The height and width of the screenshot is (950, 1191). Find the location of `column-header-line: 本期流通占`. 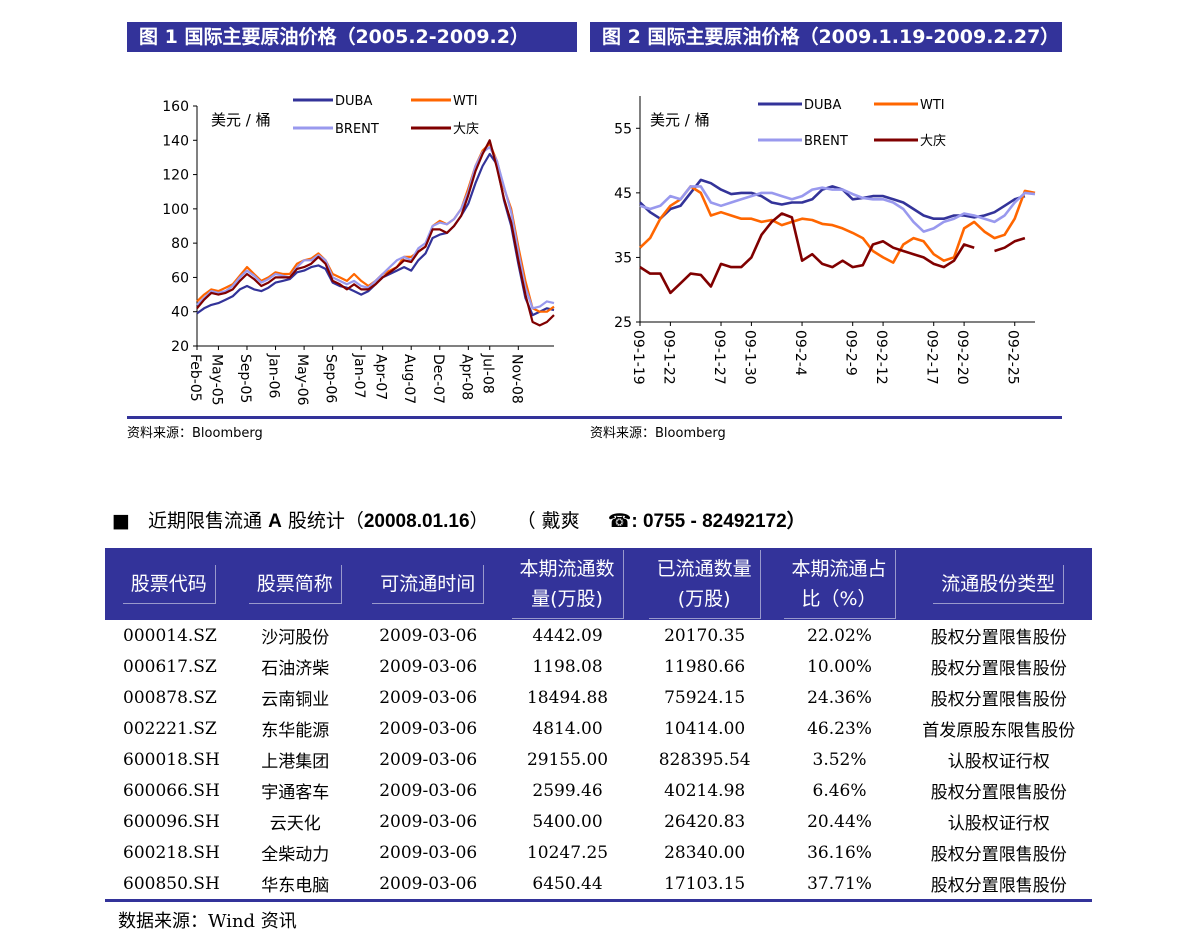

column-header-line: 本期流通占 is located at coordinates (839, 568).